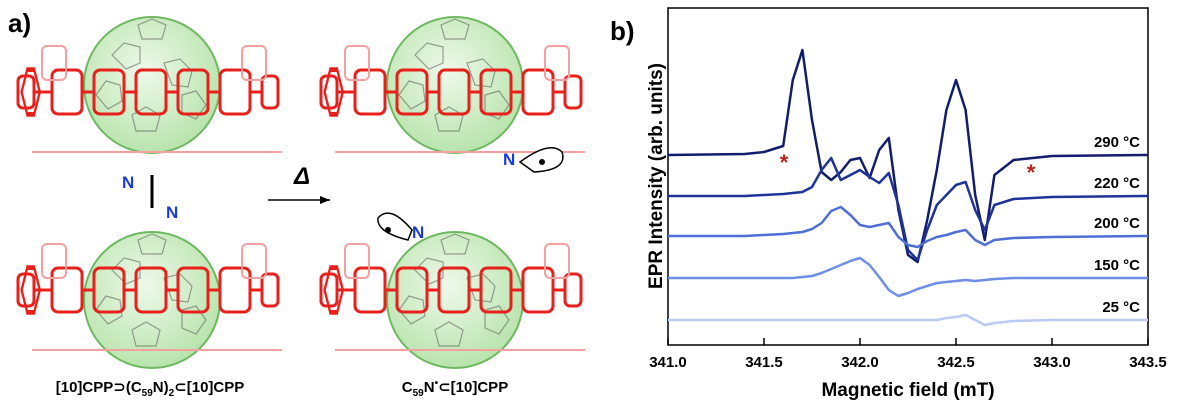 Image resolution: width=1177 pixels, height=408 pixels. Describe the element at coordinates (407, 387) in the screenshot. I see `caption-part: C` at that location.